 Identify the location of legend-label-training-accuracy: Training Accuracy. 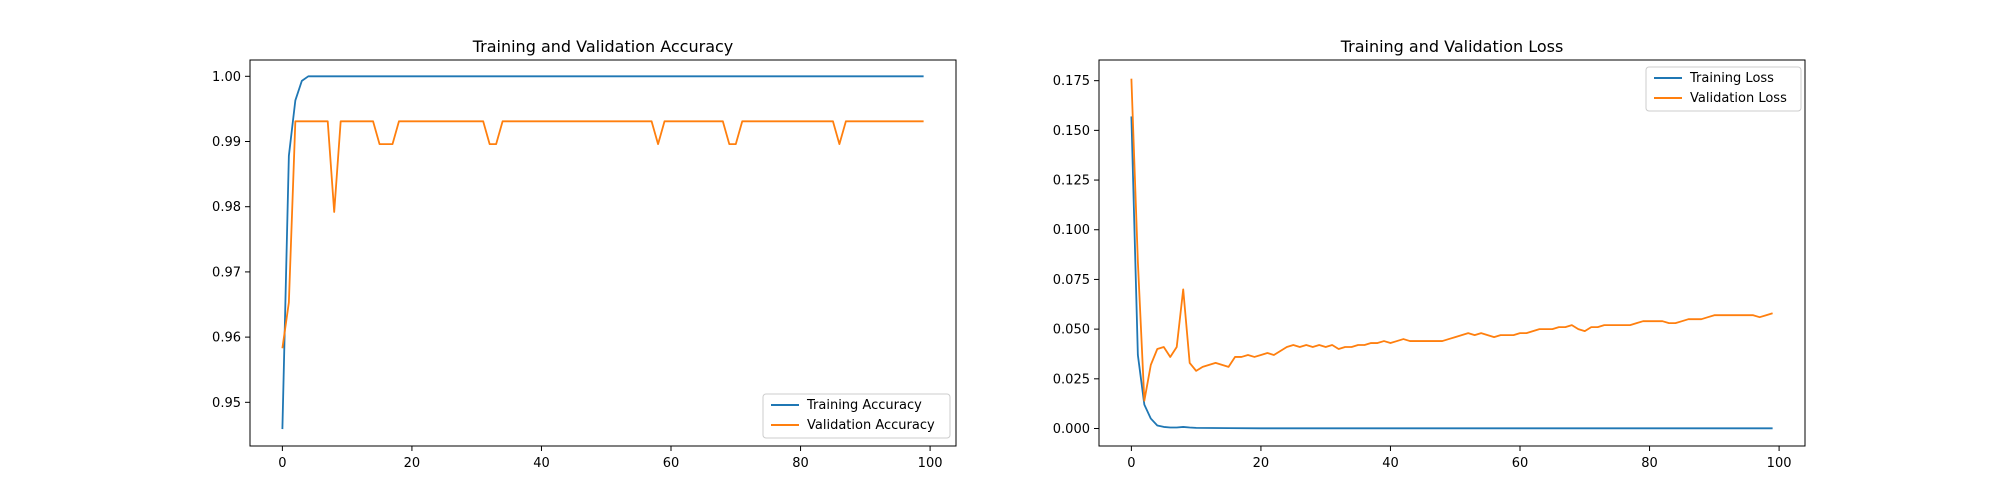
(864, 405).